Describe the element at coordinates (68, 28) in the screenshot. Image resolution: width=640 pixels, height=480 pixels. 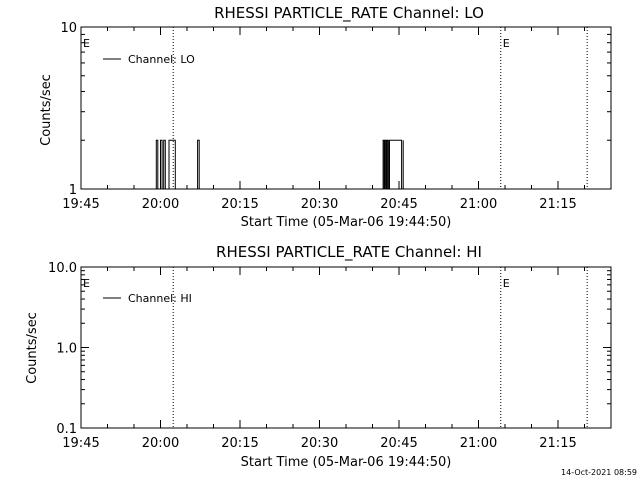
I see `y-tick-label: 10` at that location.